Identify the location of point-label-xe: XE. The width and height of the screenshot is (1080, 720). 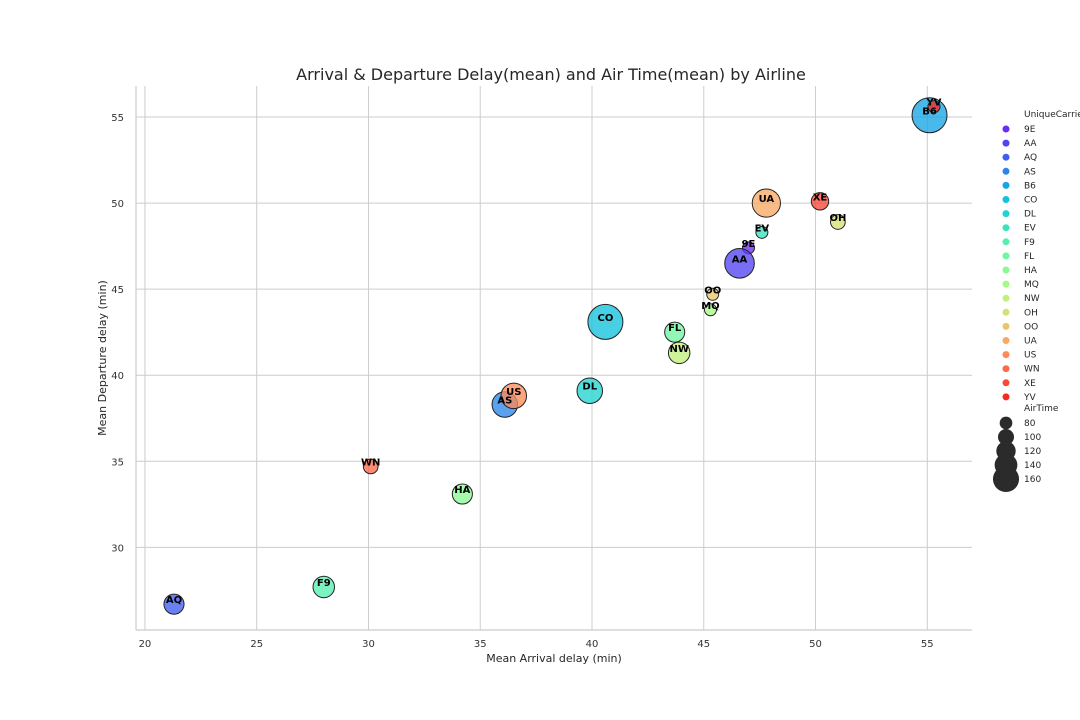
(820, 197).